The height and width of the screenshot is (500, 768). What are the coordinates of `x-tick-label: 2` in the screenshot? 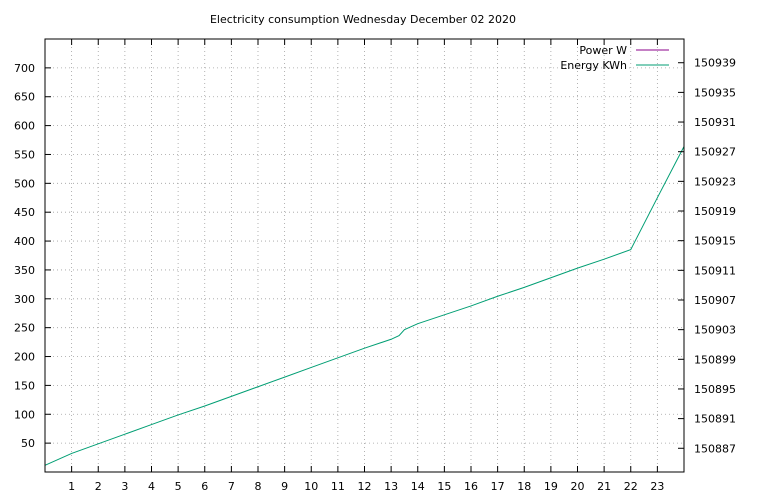 It's located at (98, 486).